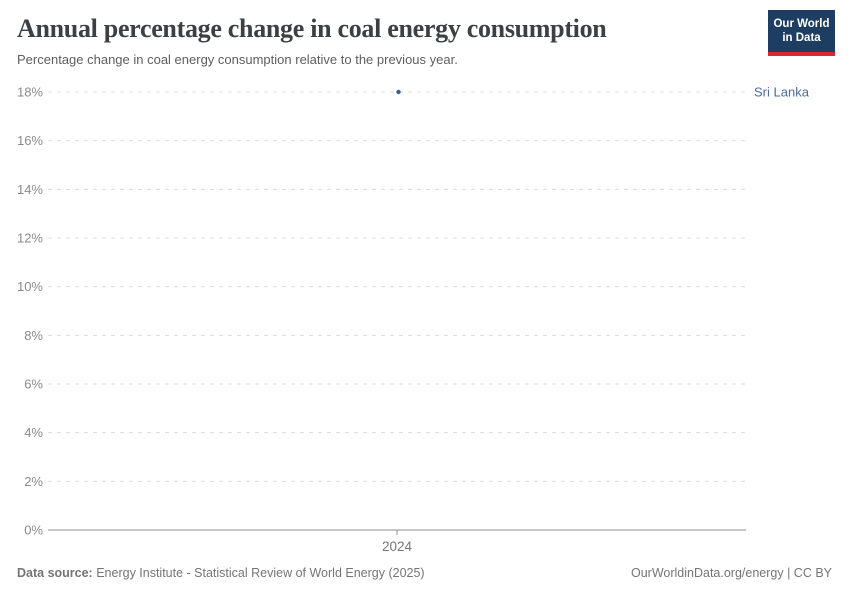 The width and height of the screenshot is (850, 600). I want to click on y-tick-label: 0%, so click(33, 530).